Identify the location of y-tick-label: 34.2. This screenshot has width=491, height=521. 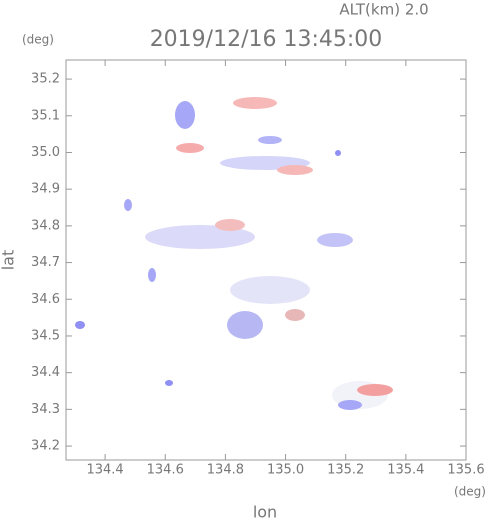
(45, 446).